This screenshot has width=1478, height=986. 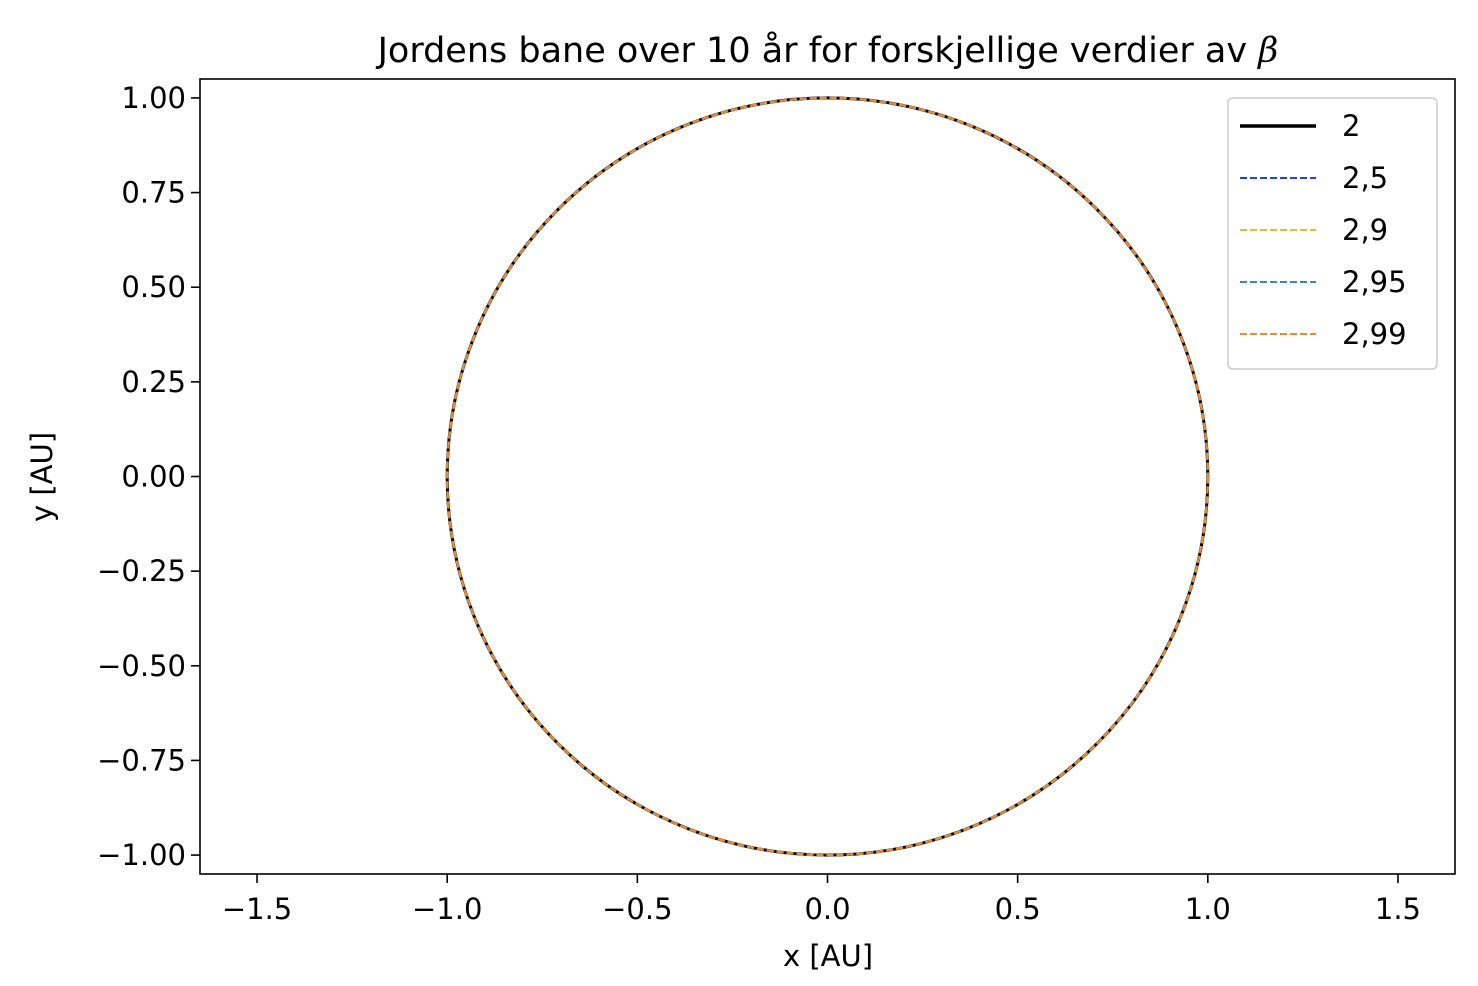 I want to click on x-tick-label: −1.5, so click(x=257, y=909).